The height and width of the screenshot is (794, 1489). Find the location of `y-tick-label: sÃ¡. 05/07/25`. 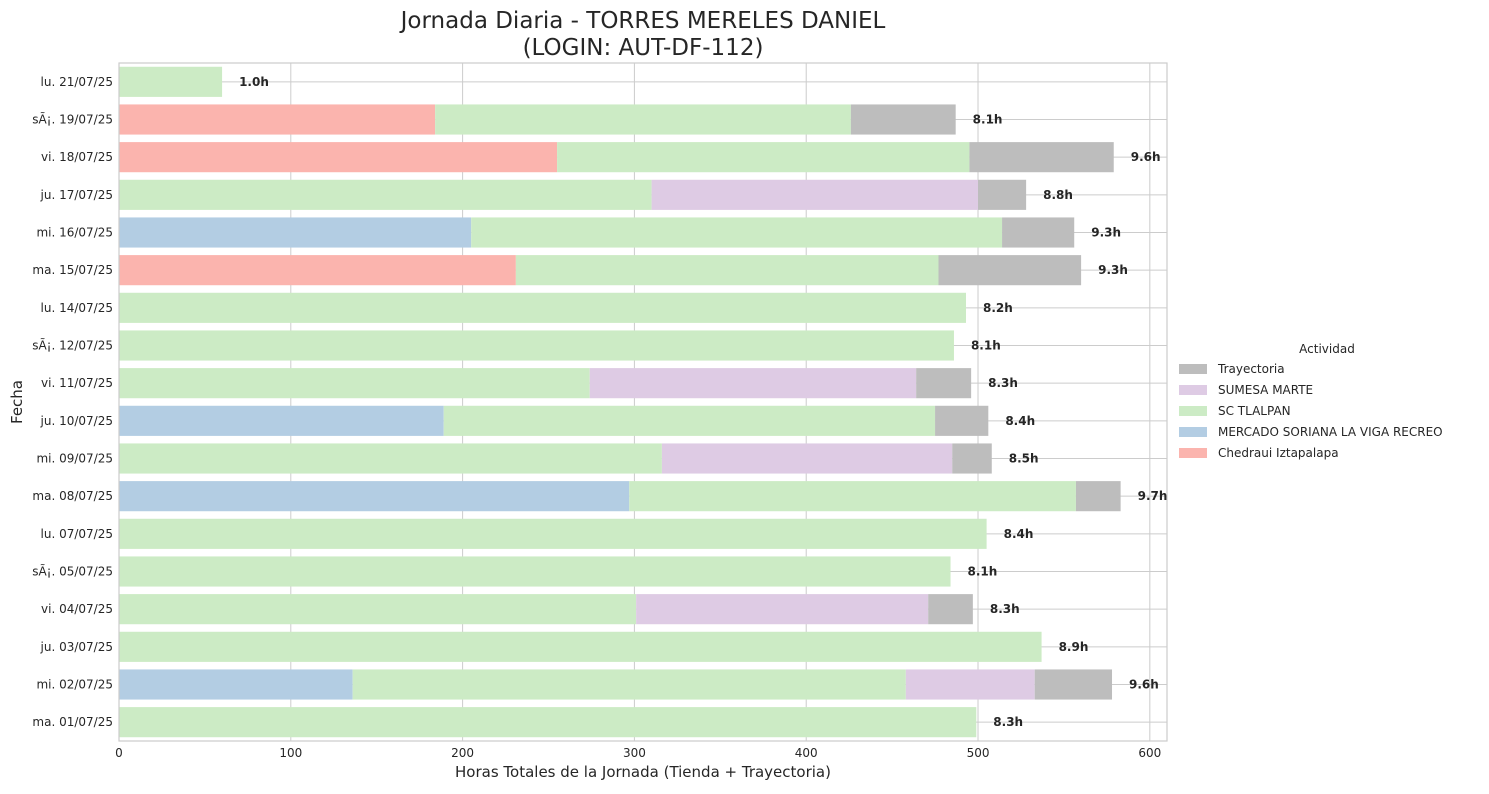

y-tick-label: sÃ¡. 05/07/25 is located at coordinates (72, 571).